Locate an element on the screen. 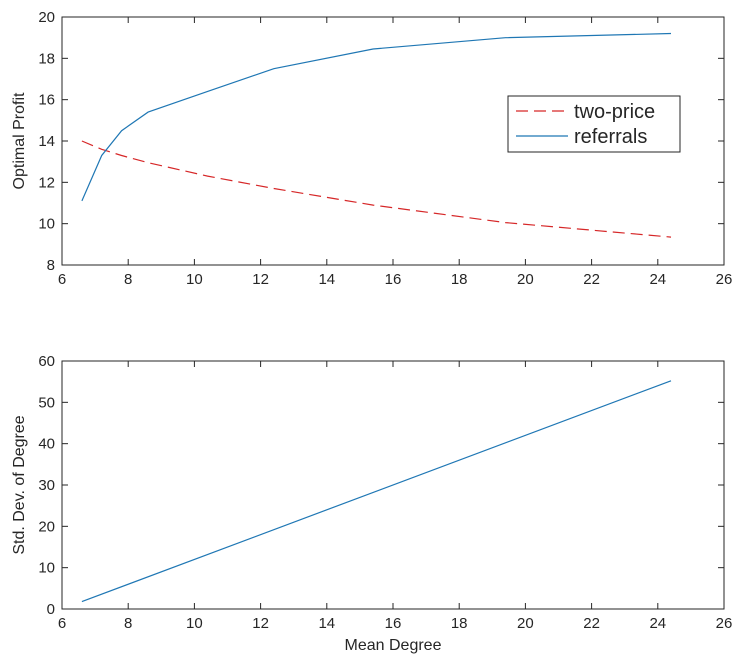 The height and width of the screenshot is (665, 735). x-axis-label: Mean Degree is located at coordinates (393, 645).